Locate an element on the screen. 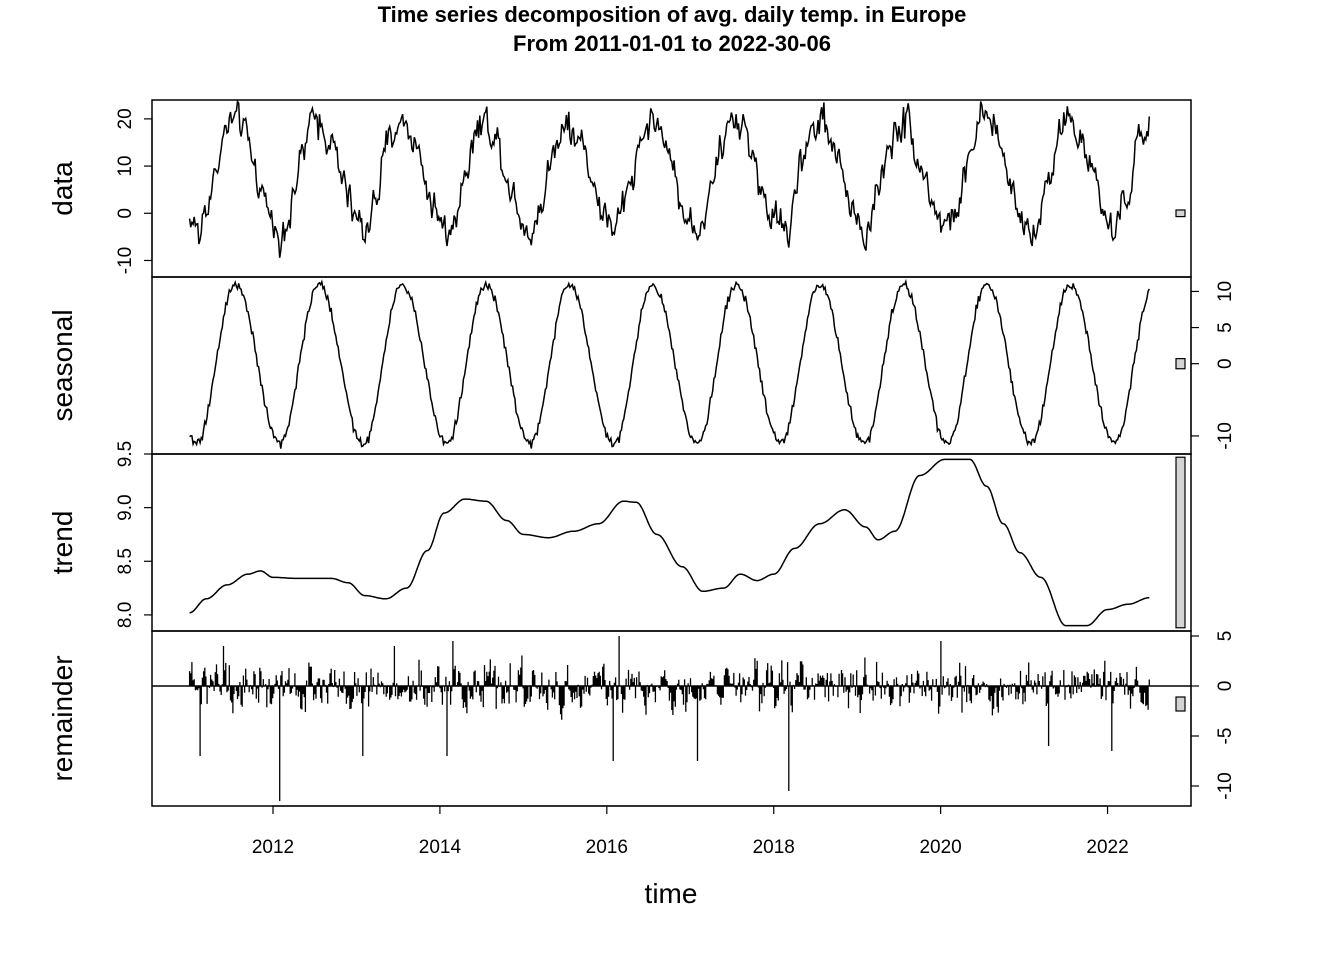 This screenshot has width=1344, height=960. panel-label-data: data is located at coordinates (62, 188).